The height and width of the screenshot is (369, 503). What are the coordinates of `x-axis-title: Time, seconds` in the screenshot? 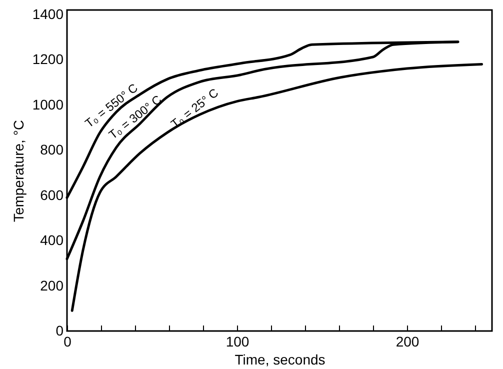 It's located at (280, 360).